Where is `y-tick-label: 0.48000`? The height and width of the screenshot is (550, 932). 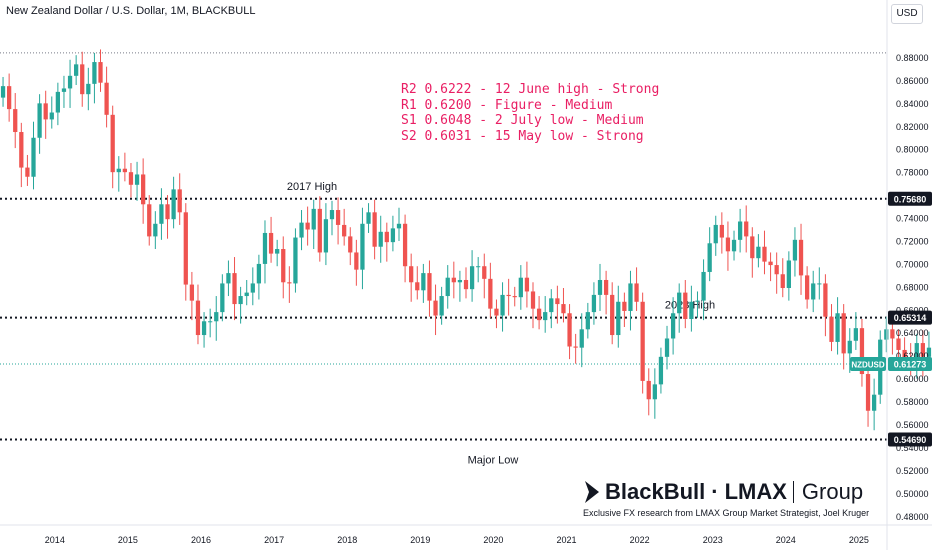 y-tick-label: 0.48000 is located at coordinates (912, 517).